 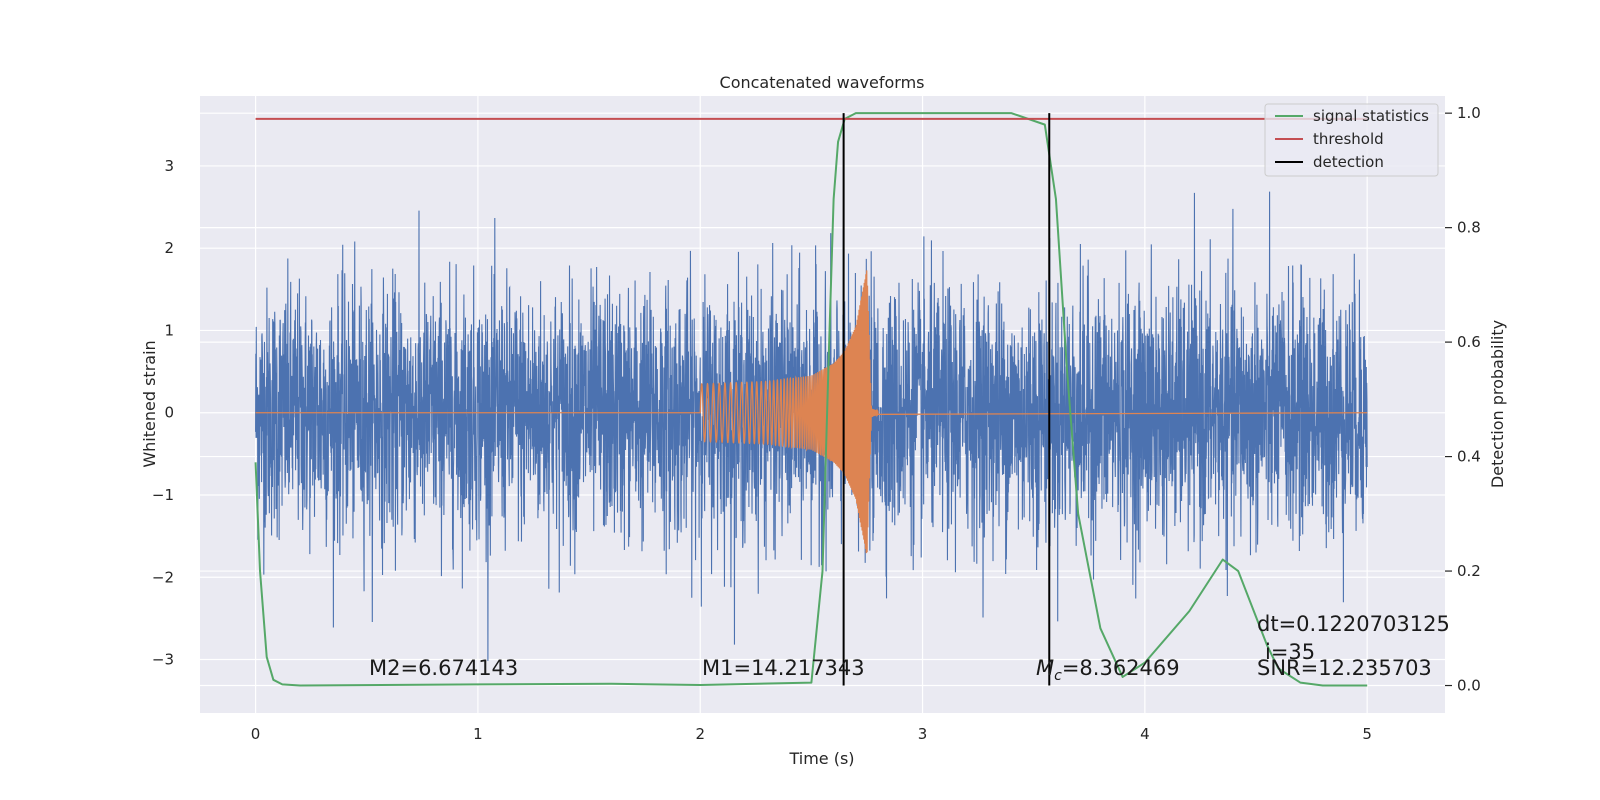 What do you see at coordinates (822, 82) in the screenshot?
I see `chart-title: Concatenated waveforms` at bounding box center [822, 82].